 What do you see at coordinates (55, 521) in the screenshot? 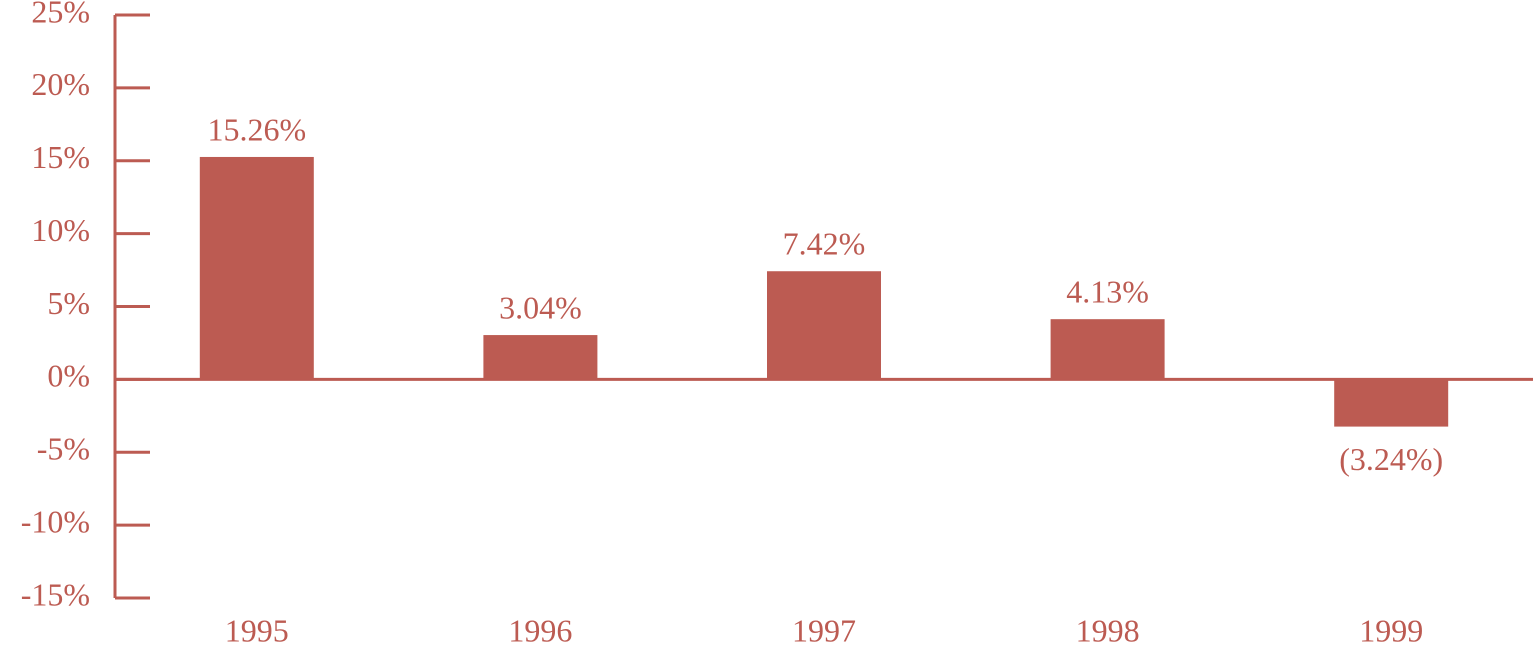
I see `y-tick-label: -10%` at bounding box center [55, 521].